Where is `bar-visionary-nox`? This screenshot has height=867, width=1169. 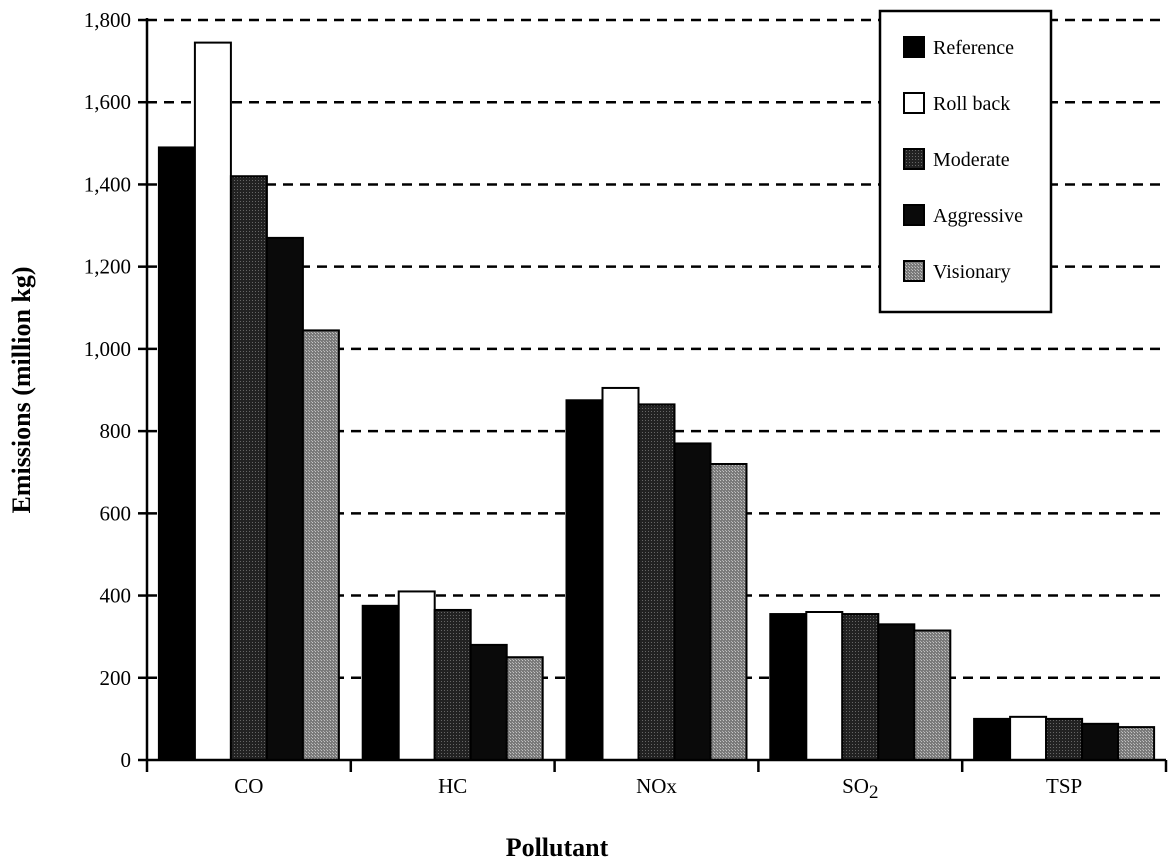 bar-visionary-nox is located at coordinates (728, 612).